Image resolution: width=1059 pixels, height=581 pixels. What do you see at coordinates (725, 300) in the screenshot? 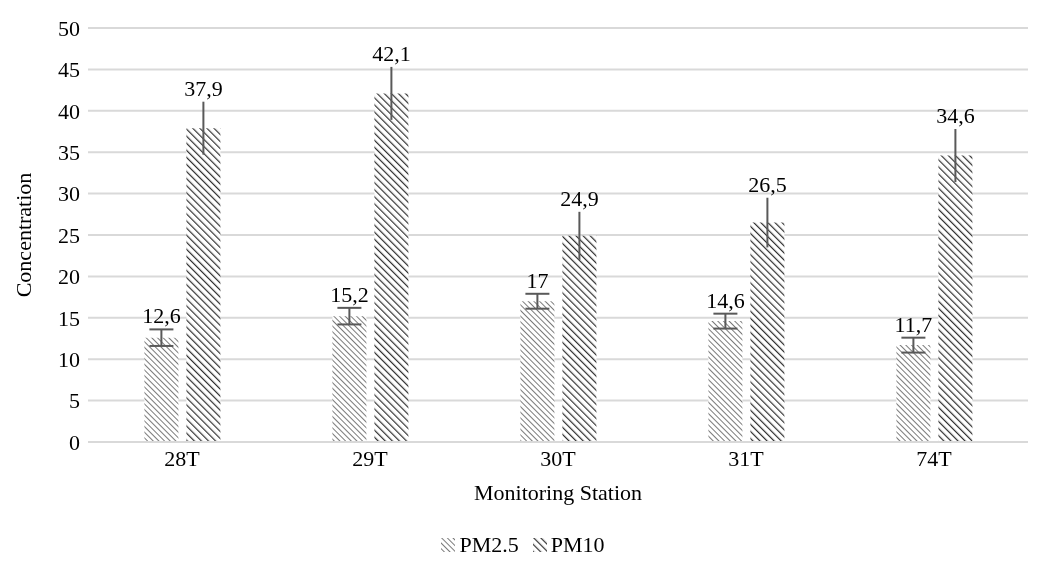
I see `data-label: 14,6` at bounding box center [725, 300].